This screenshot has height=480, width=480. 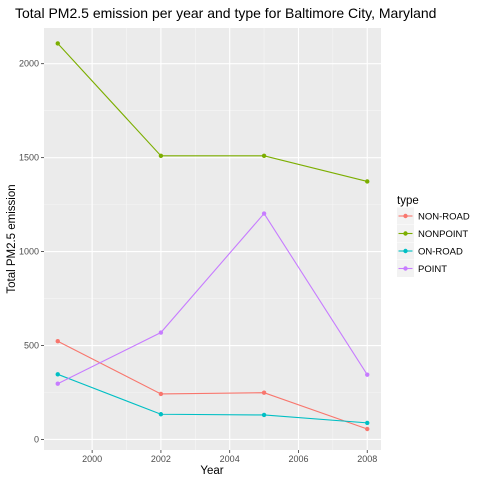 I want to click on series-non-road, so click(x=212, y=385).